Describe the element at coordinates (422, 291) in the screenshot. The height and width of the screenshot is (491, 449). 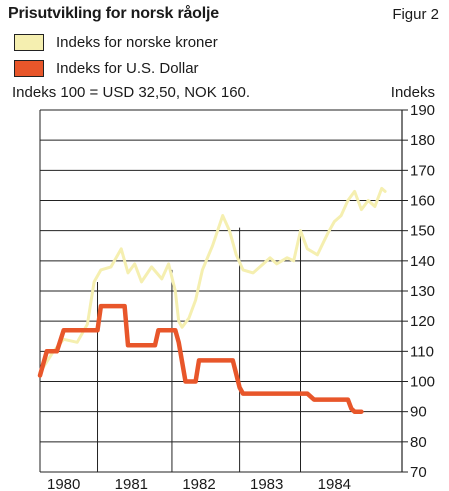
I see `y-tick-label: 130` at that location.